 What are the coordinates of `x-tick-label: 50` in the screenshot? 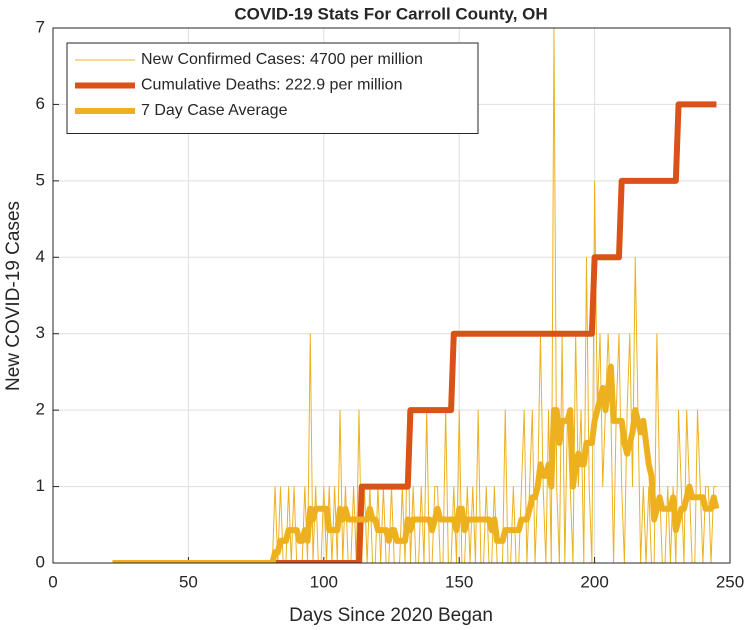 It's located at (188, 581).